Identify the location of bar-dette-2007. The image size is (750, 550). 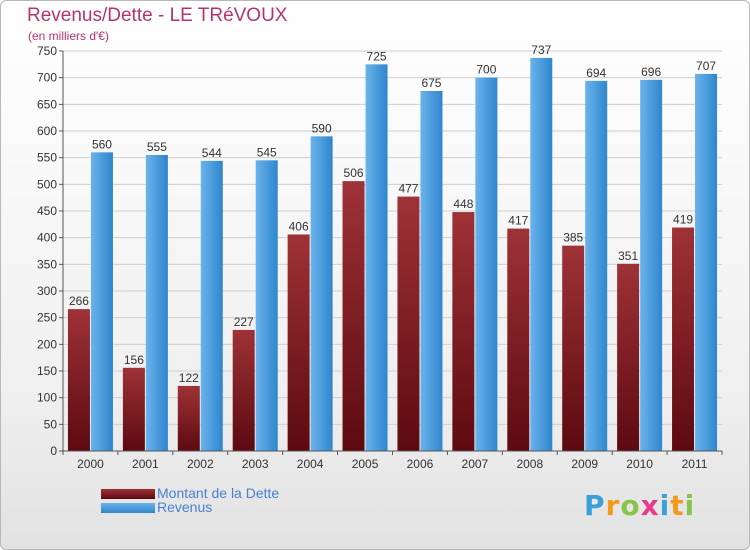
(463, 331).